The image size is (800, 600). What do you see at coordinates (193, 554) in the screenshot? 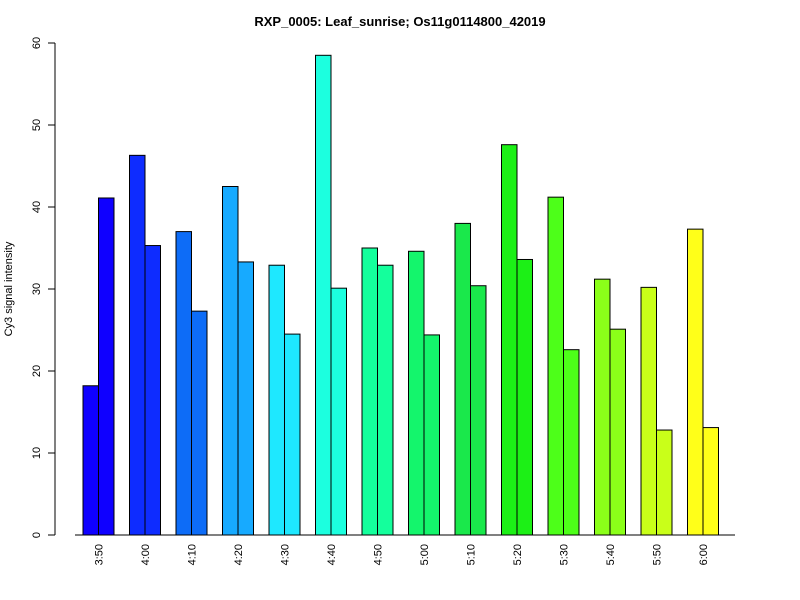
I see `x-tick-label: 4:10` at bounding box center [193, 554].